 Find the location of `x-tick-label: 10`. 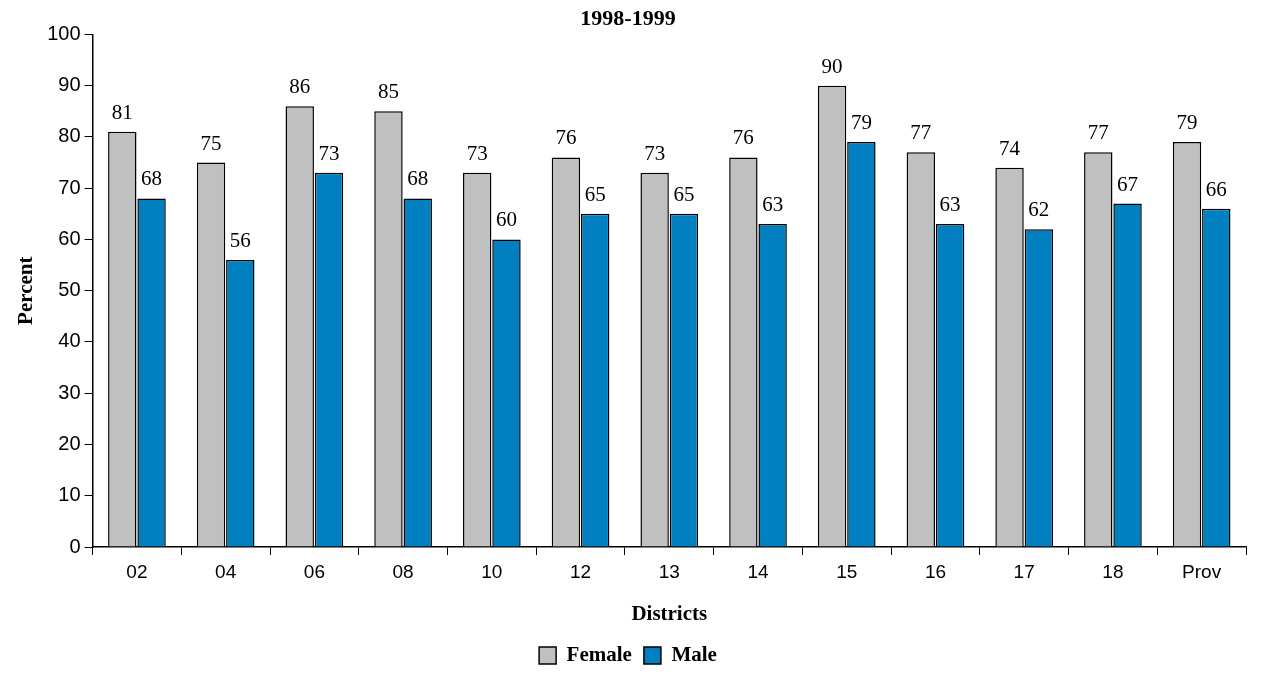

x-tick-label: 10 is located at coordinates (492, 571).